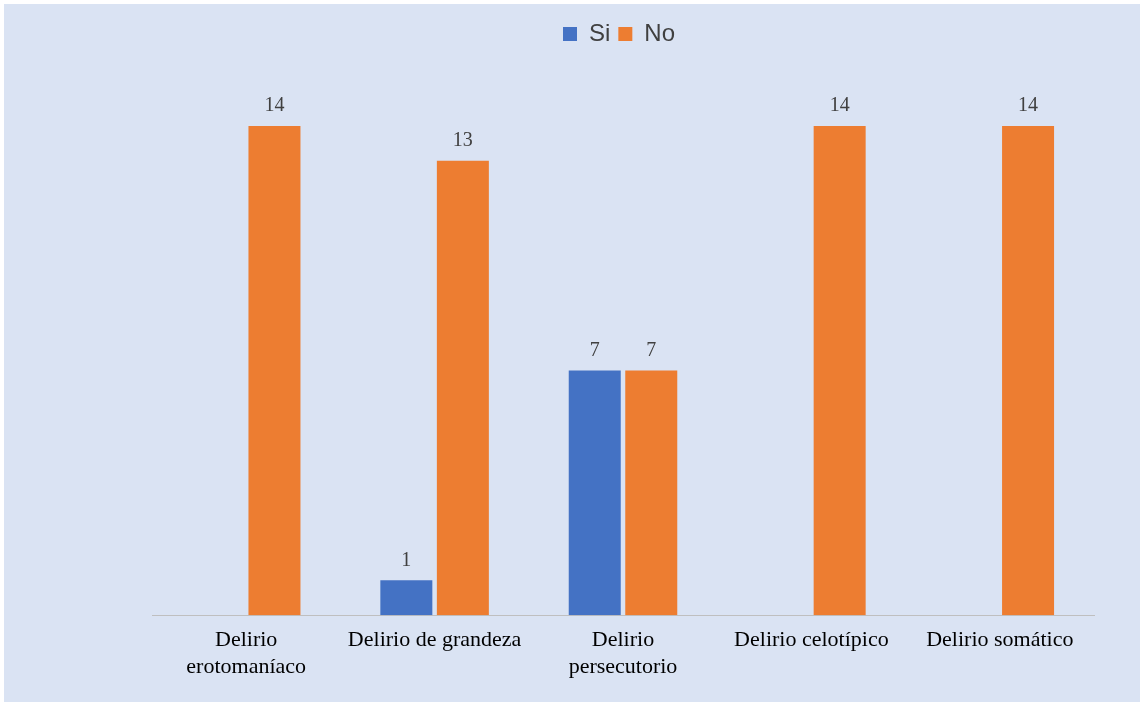 Image resolution: width=1143 pixels, height=705 pixels. What do you see at coordinates (623, 652) in the screenshot?
I see `x-tick-label: Delirio persecutorio` at bounding box center [623, 652].